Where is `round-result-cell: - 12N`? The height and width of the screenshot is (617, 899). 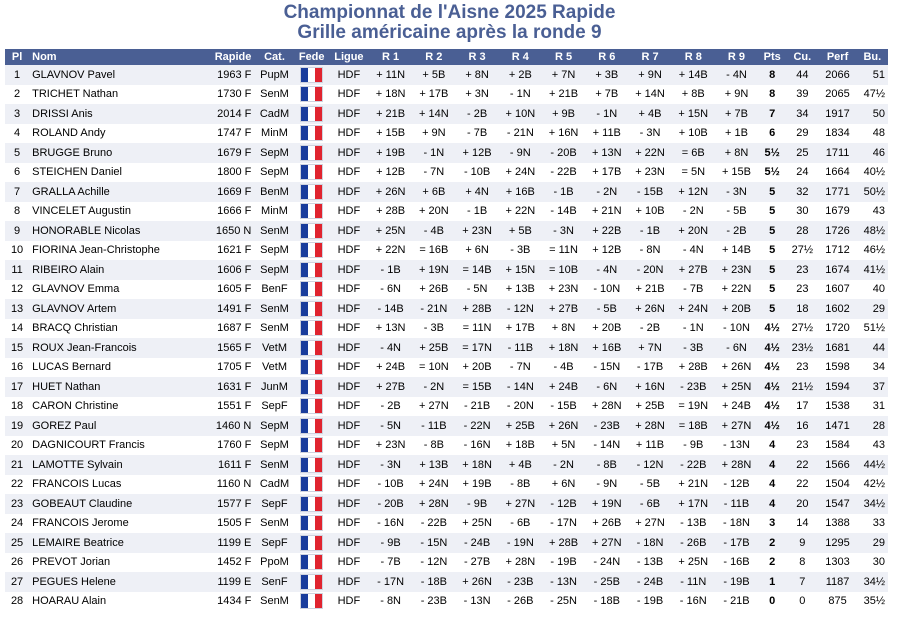 round-result-cell: - 12N is located at coordinates (520, 309).